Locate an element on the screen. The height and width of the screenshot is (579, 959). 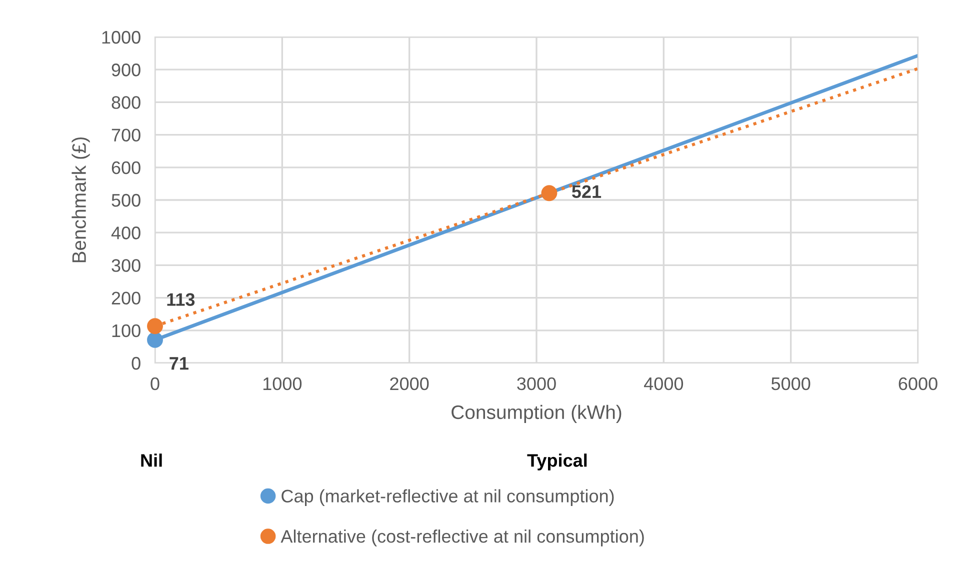
y-tick-label: 200 is located at coordinates (126, 298).